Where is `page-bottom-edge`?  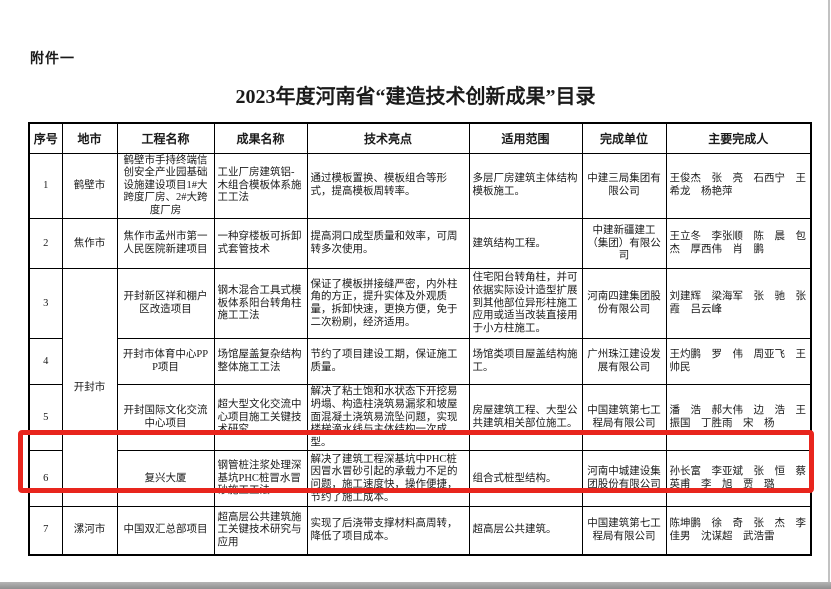 page-bottom-edge is located at coordinates (415, 585).